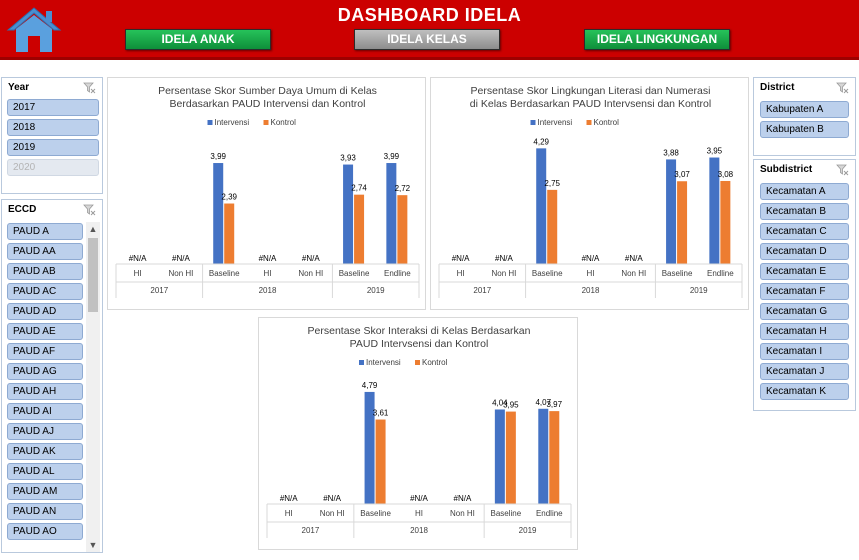 The height and width of the screenshot is (560, 859). Describe the element at coordinates (34, 29) in the screenshot. I see `house-icon` at that location.